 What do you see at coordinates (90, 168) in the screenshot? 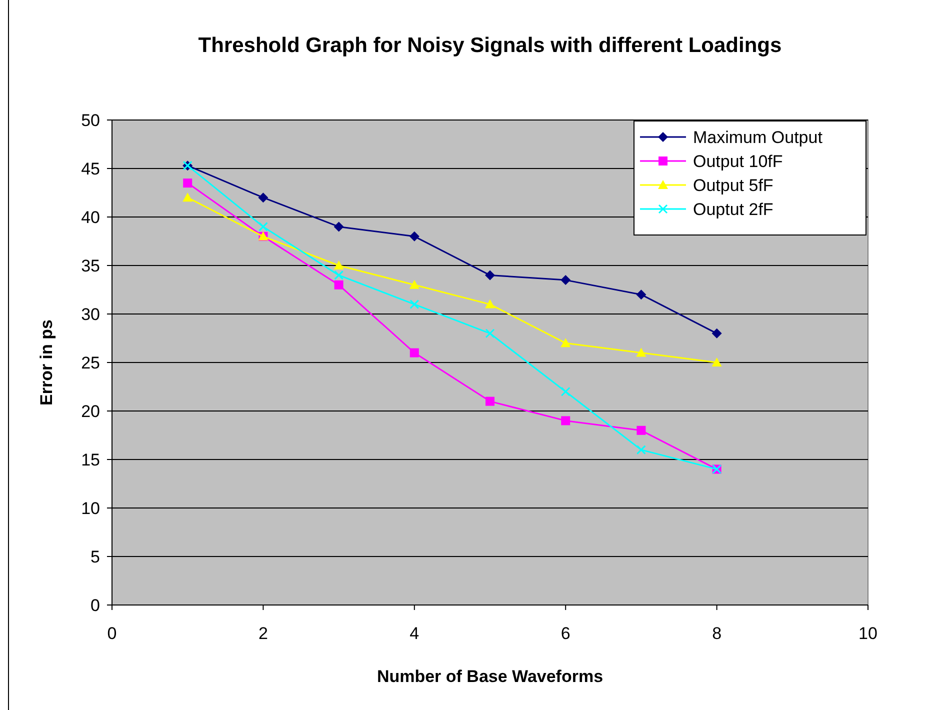
I see `y-tick-label: 45` at bounding box center [90, 168].